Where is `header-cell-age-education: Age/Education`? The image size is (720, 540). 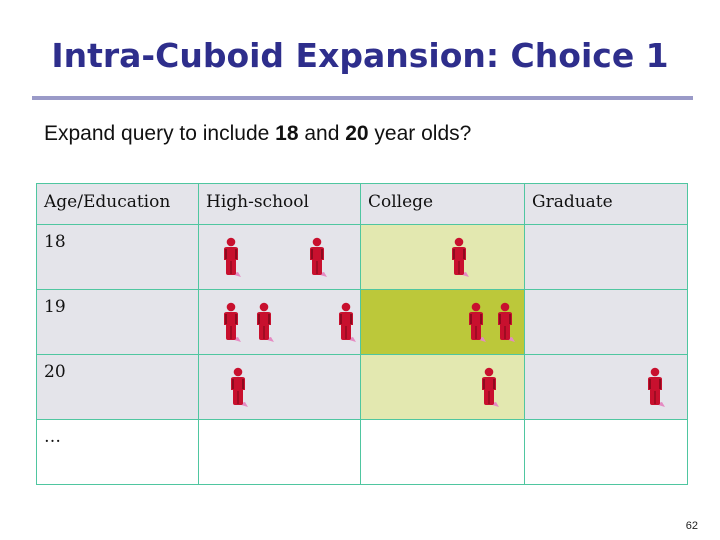
header-cell-age-education: Age/Education is located at coordinates (117, 204).